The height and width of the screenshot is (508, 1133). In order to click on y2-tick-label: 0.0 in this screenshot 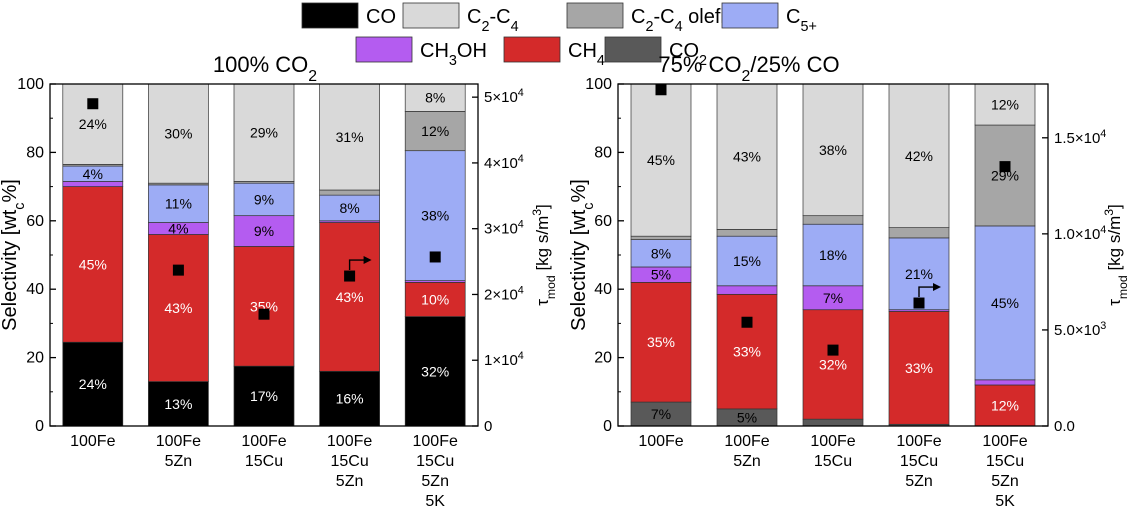, I will do `click(1064, 426)`.